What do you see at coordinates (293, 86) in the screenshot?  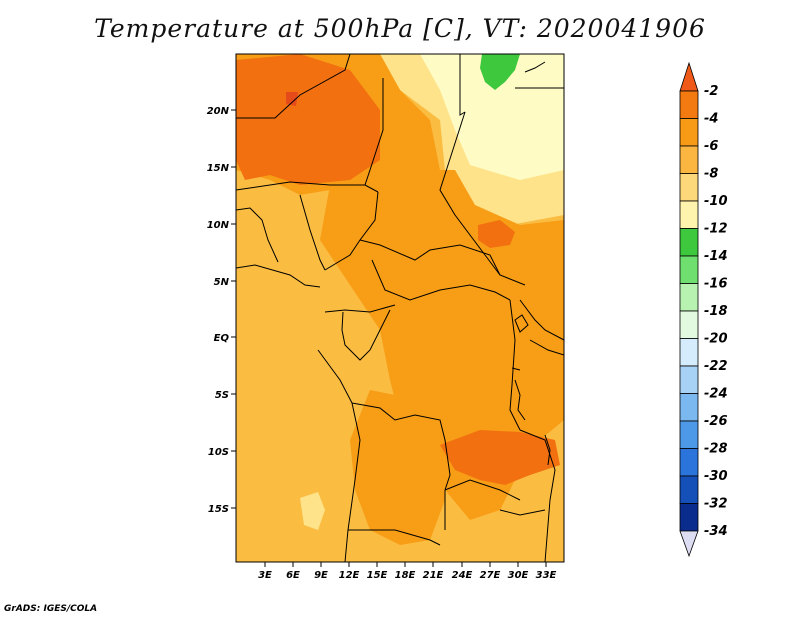 I see `border-algeria-niger` at bounding box center [293, 86].